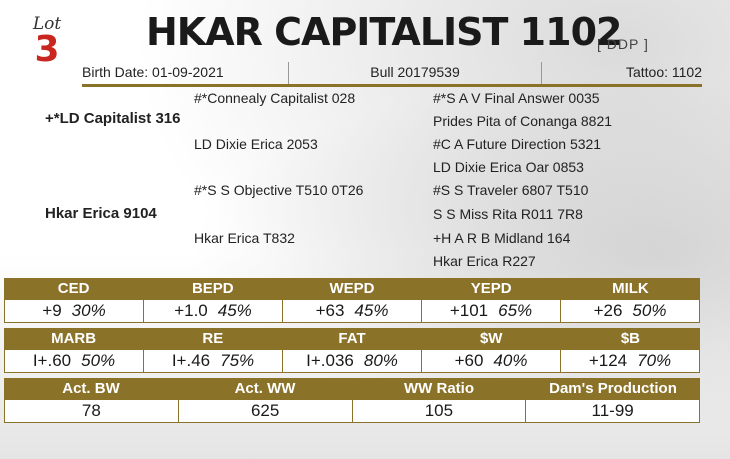 This screenshot has width=730, height=459. Describe the element at coordinates (629, 361) in the screenshot. I see `epd-cell-b-index: +124 70%` at that location.